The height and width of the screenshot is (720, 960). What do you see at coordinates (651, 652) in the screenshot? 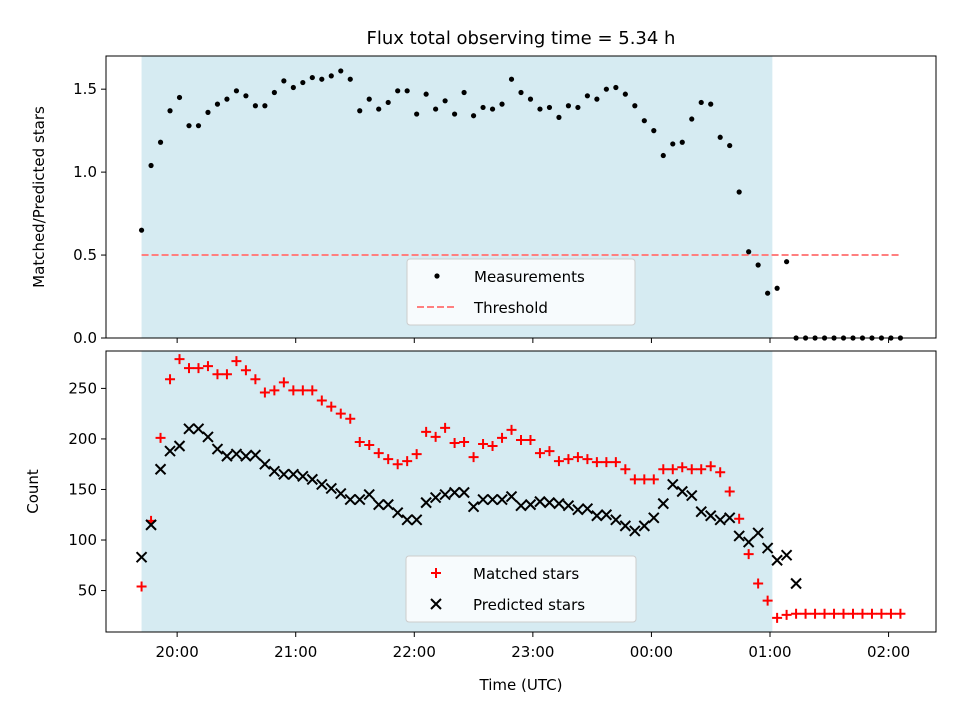
I see `x-tick-label: 00:00` at bounding box center [651, 652].